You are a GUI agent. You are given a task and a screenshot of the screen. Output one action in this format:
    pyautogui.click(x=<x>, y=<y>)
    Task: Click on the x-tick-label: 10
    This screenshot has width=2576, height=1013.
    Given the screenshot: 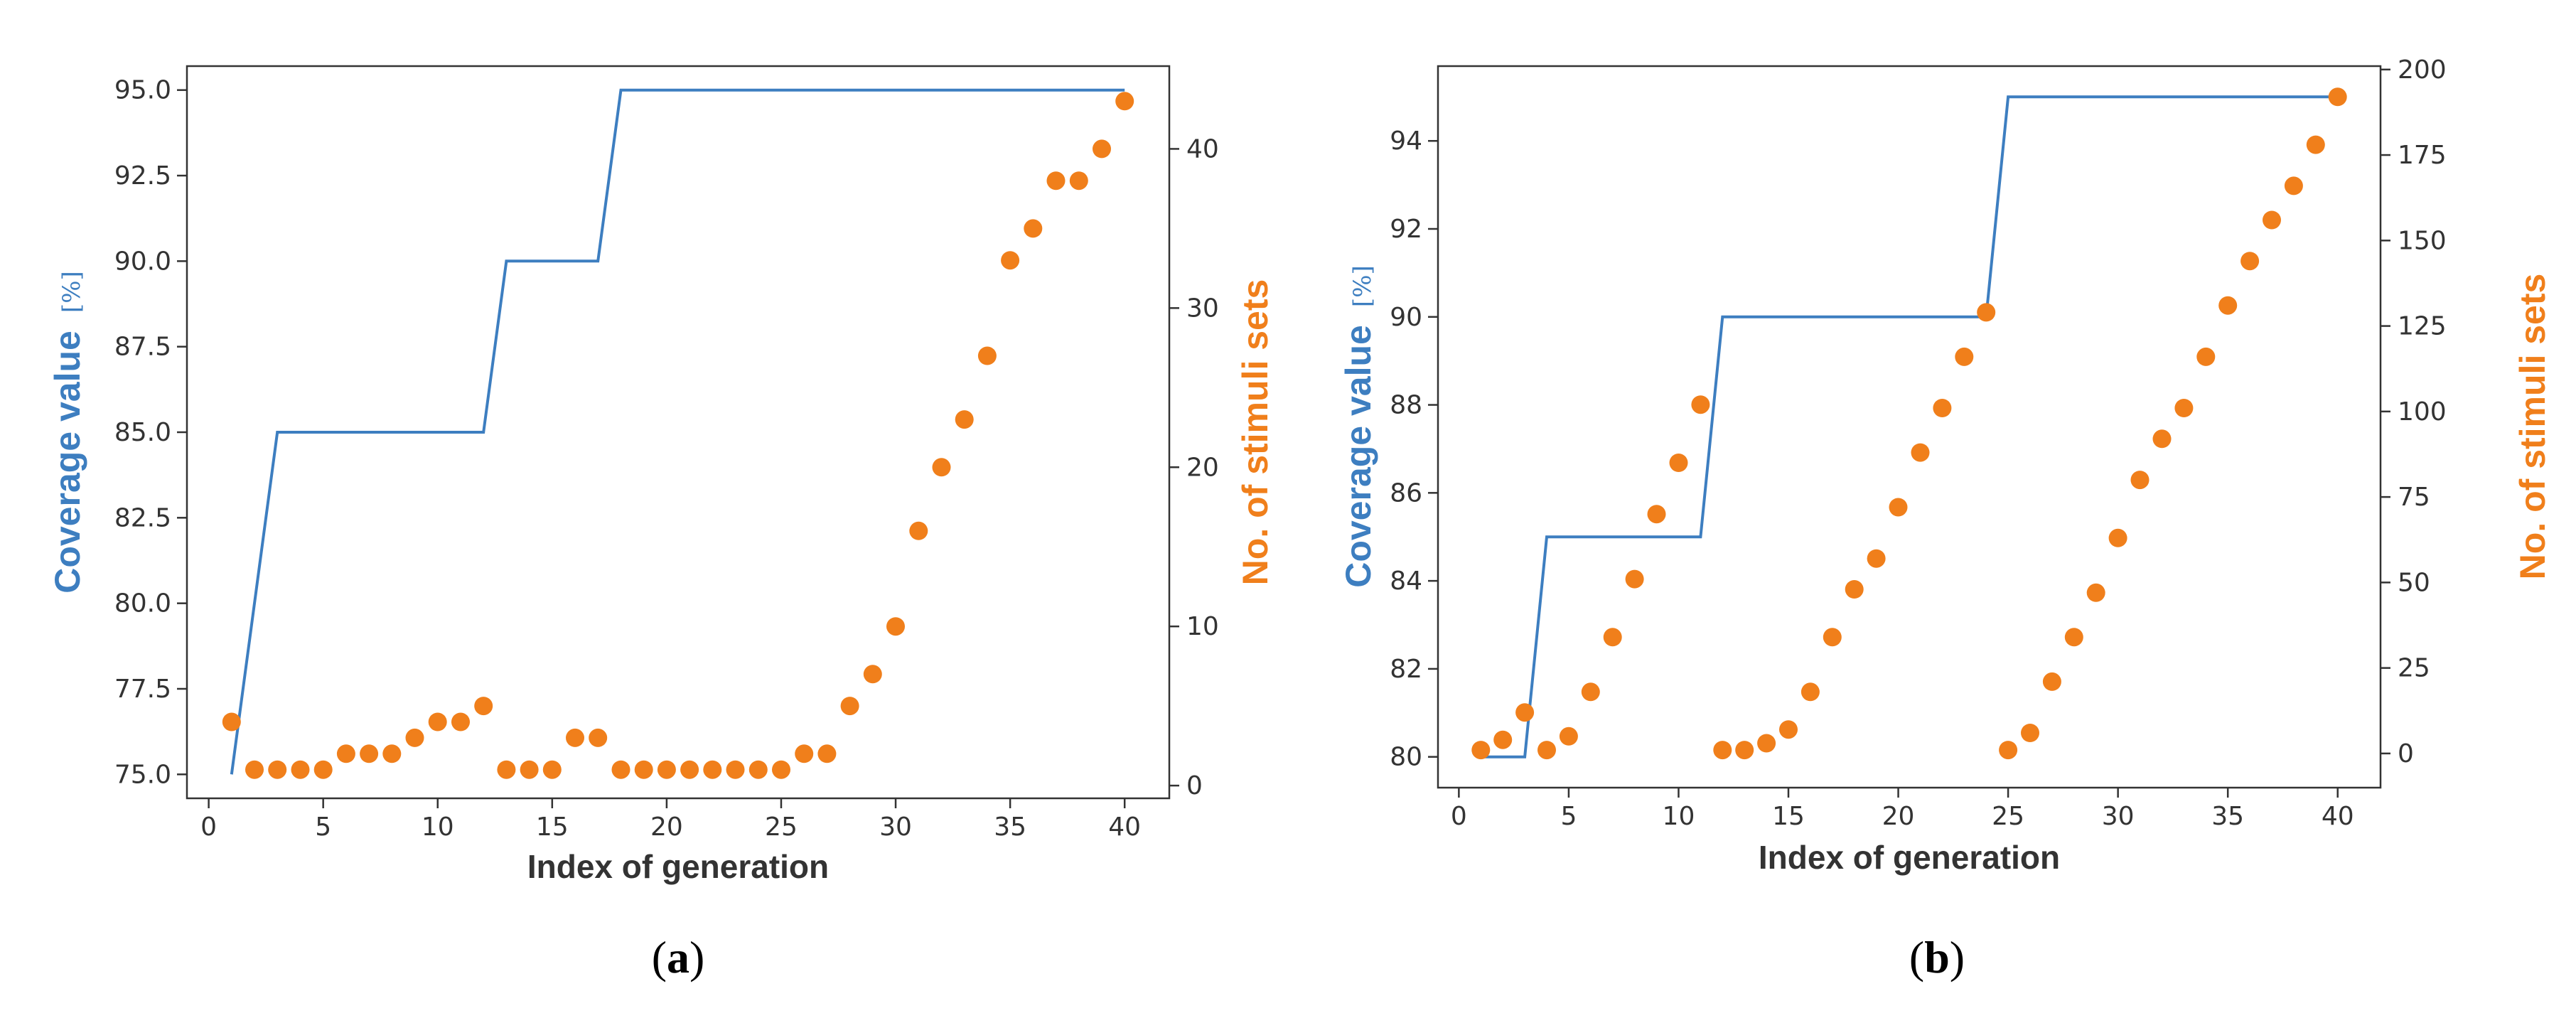 What is the action you would take?
    pyautogui.click(x=438, y=827)
    